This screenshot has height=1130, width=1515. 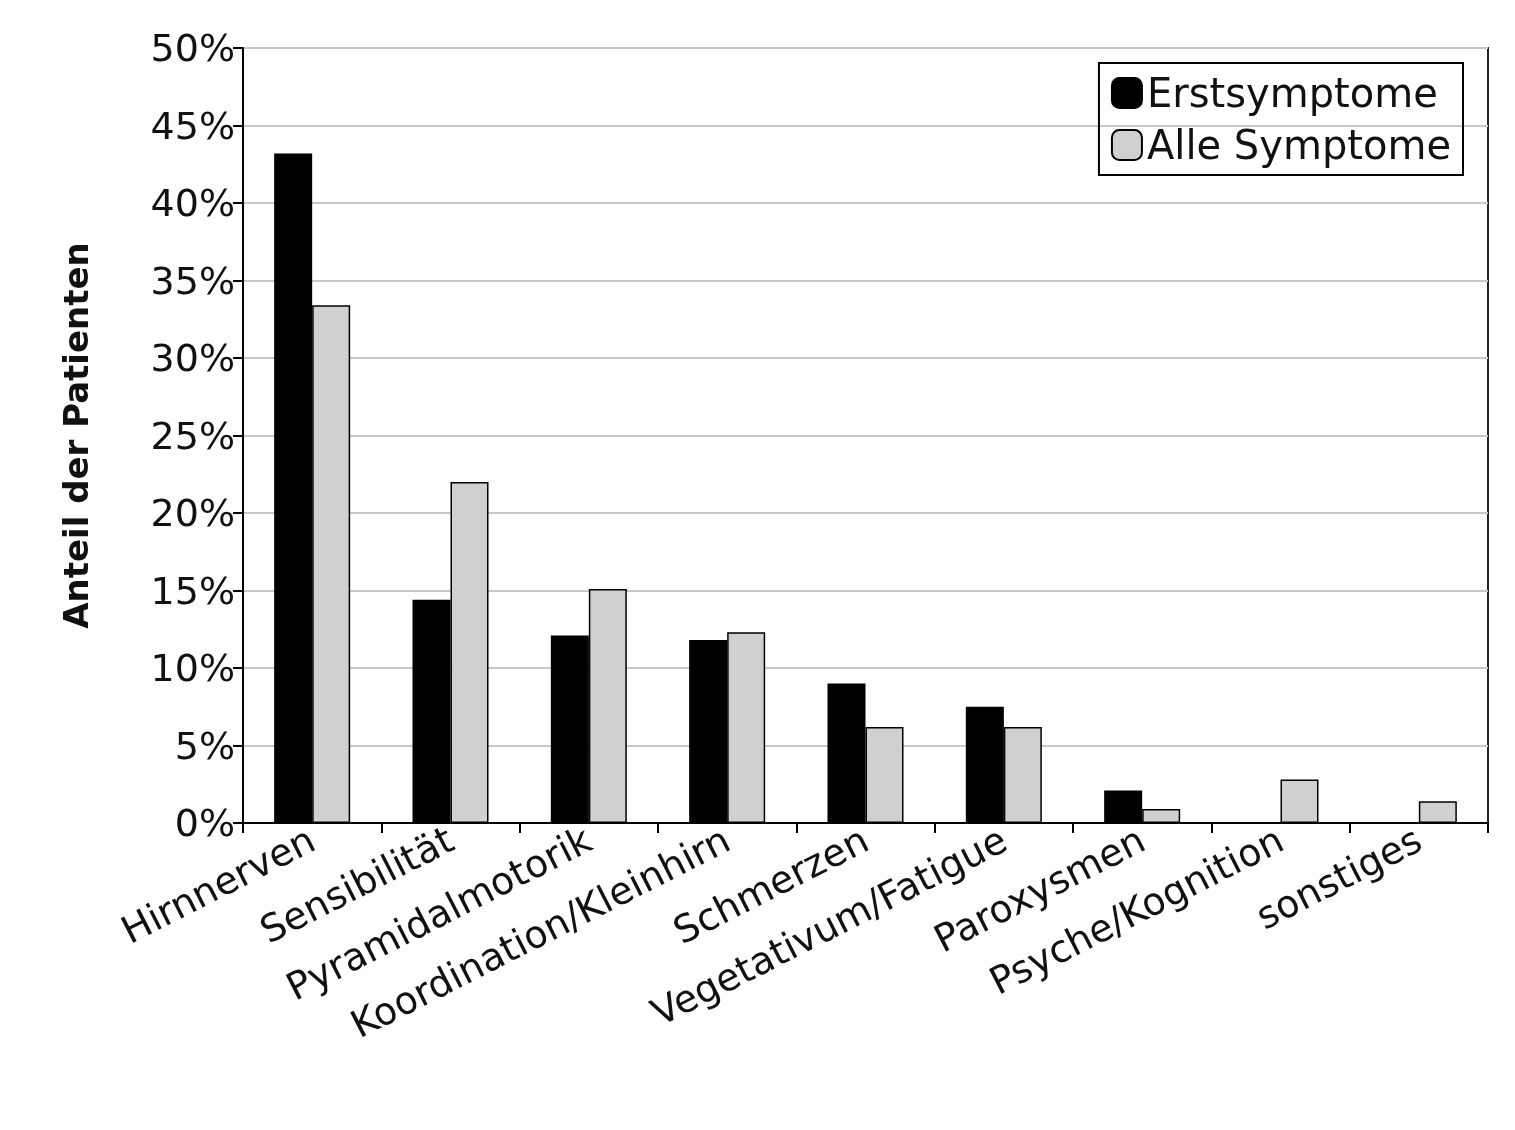 What do you see at coordinates (1292, 93) in the screenshot?
I see `legend-label: Erstsymptome` at bounding box center [1292, 93].